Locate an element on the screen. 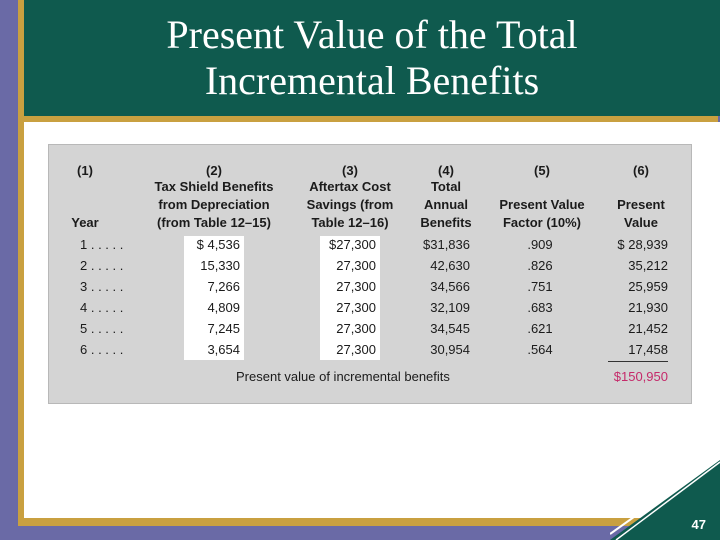 The height and width of the screenshot is (540, 720). header-pv-1: Present is located at coordinates (641, 204).